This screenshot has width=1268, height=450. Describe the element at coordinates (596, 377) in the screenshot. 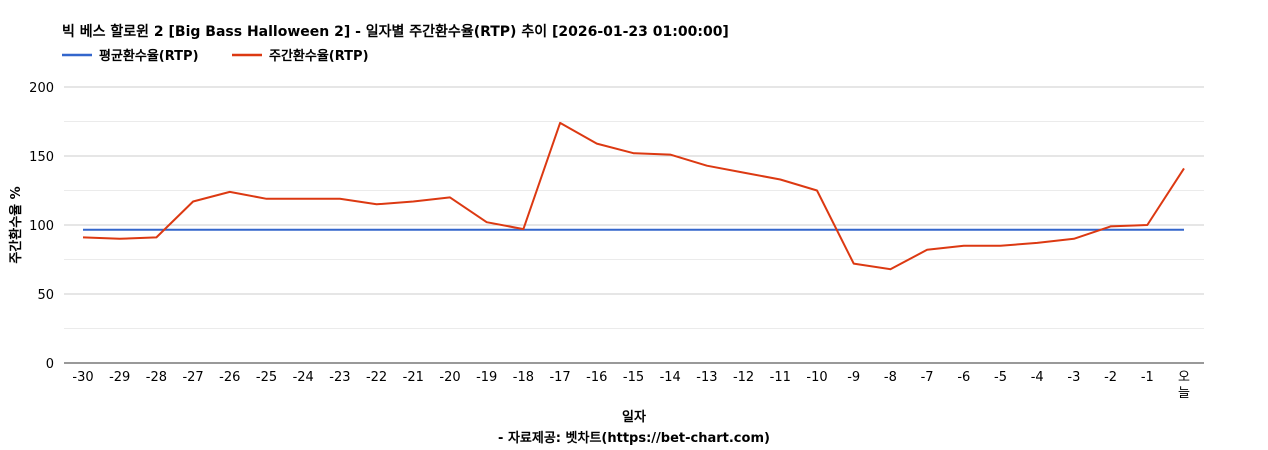

I see `x-tick-label: -16` at that location.